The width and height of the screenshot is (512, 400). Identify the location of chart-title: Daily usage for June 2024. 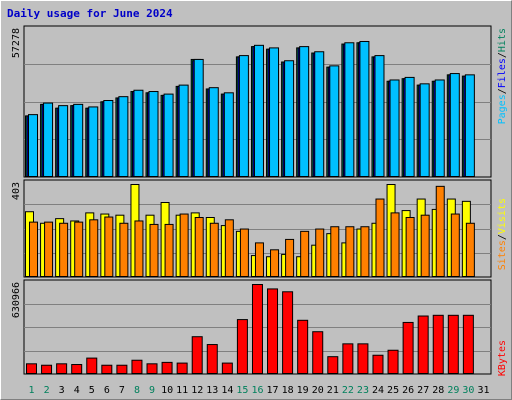
(90, 13).